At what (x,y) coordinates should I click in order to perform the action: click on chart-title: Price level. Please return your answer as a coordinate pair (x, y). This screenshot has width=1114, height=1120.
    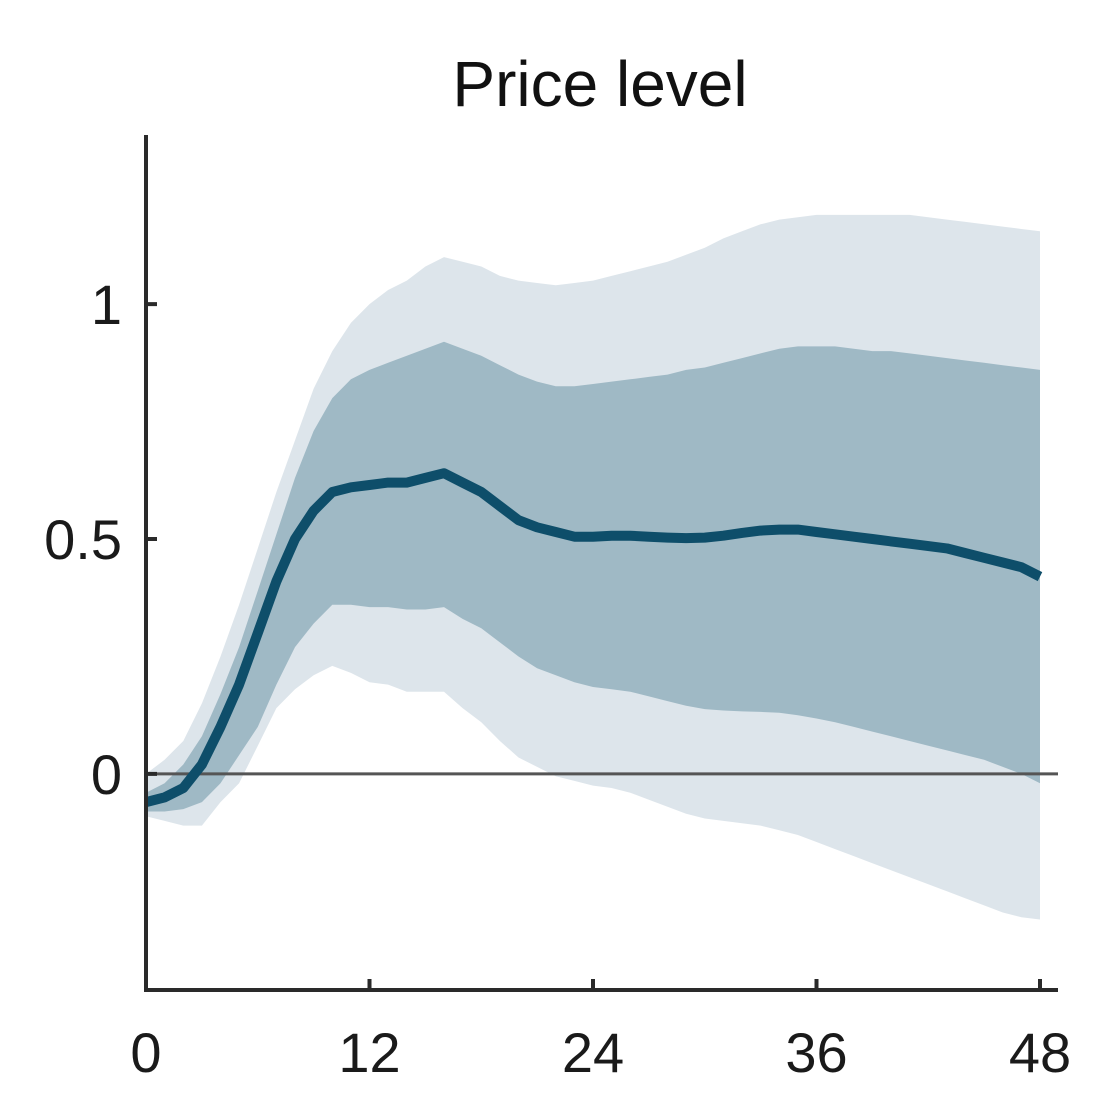
    Looking at the image, I should click on (599, 84).